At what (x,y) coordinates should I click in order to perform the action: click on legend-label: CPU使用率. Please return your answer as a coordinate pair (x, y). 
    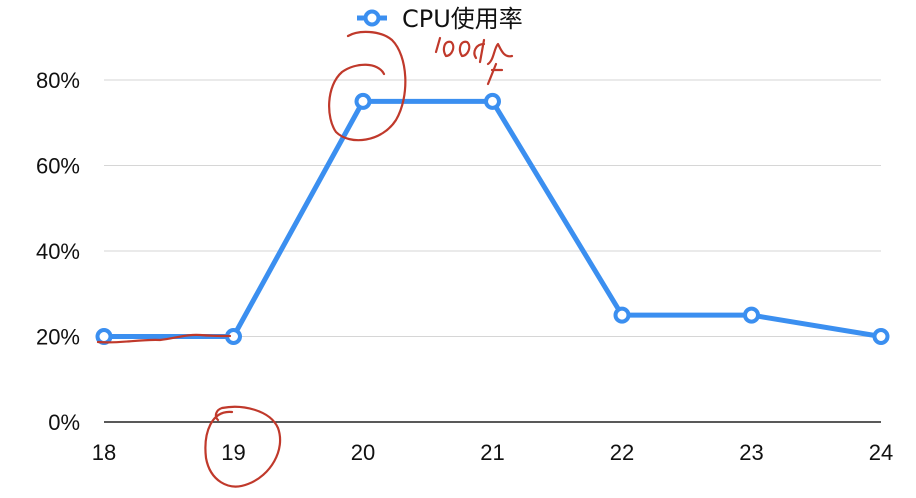
    Looking at the image, I should click on (462, 19).